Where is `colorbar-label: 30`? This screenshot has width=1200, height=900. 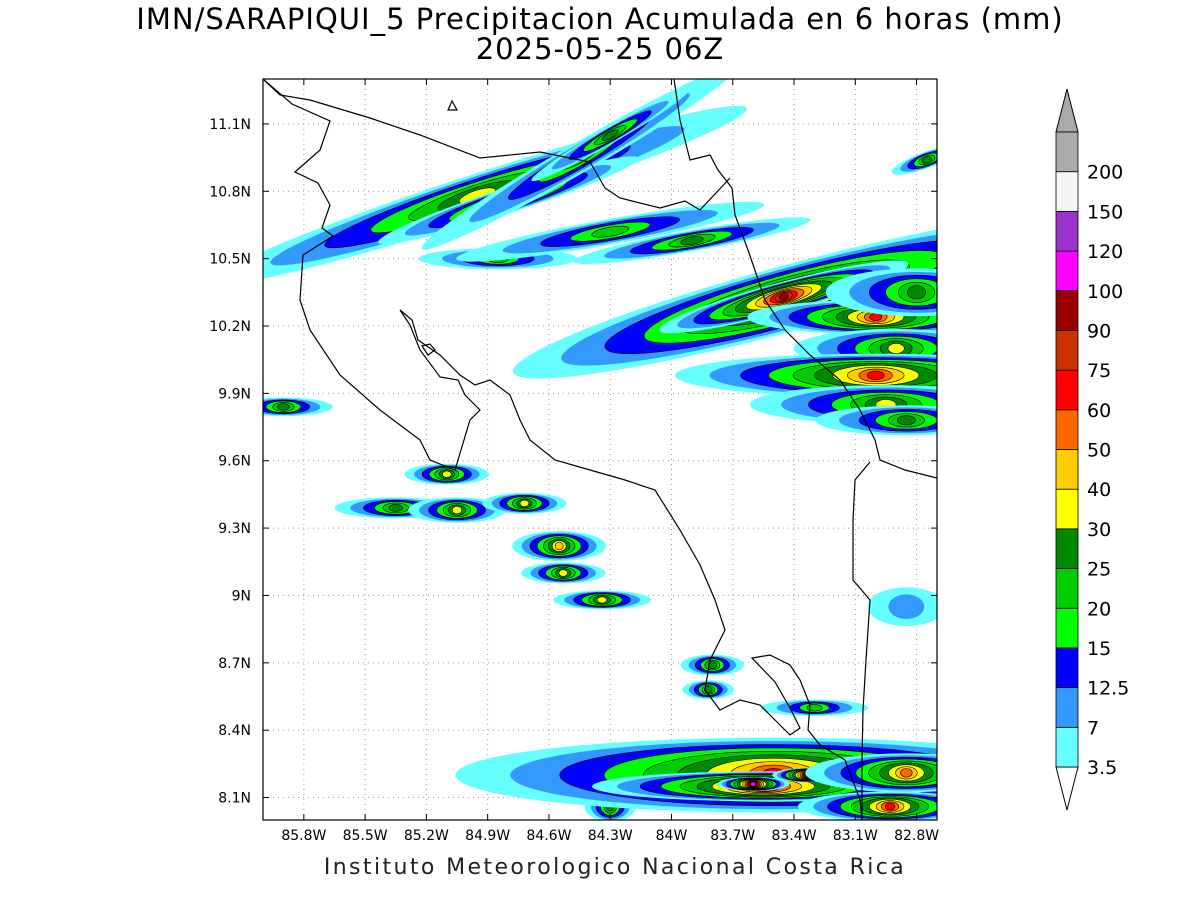 colorbar-label: 30 is located at coordinates (1099, 530).